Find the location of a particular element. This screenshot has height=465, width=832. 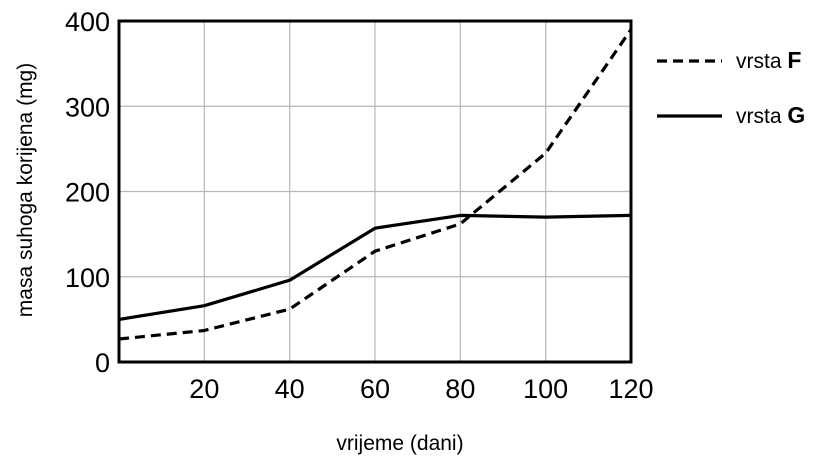

x-tick-label: 100 is located at coordinates (545, 389).